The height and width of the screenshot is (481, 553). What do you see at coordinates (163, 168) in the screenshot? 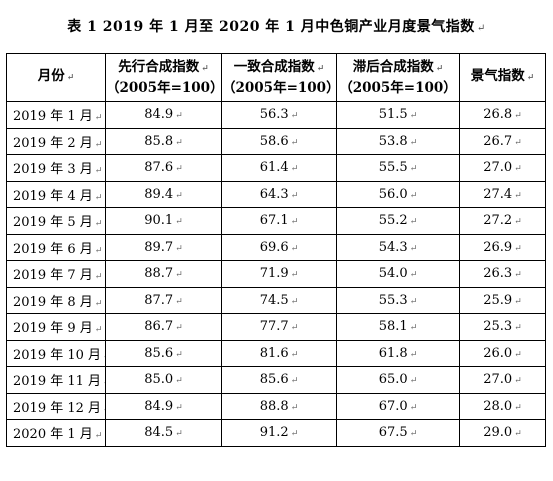
I see `cell-leading-index: 87.6 ↵` at bounding box center [163, 168].